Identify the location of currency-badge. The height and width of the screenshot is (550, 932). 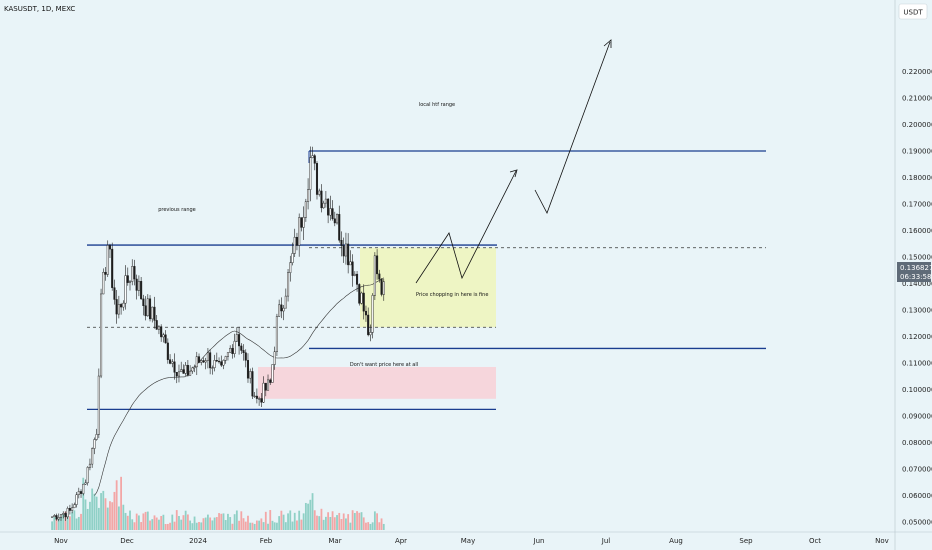
(913, 11).